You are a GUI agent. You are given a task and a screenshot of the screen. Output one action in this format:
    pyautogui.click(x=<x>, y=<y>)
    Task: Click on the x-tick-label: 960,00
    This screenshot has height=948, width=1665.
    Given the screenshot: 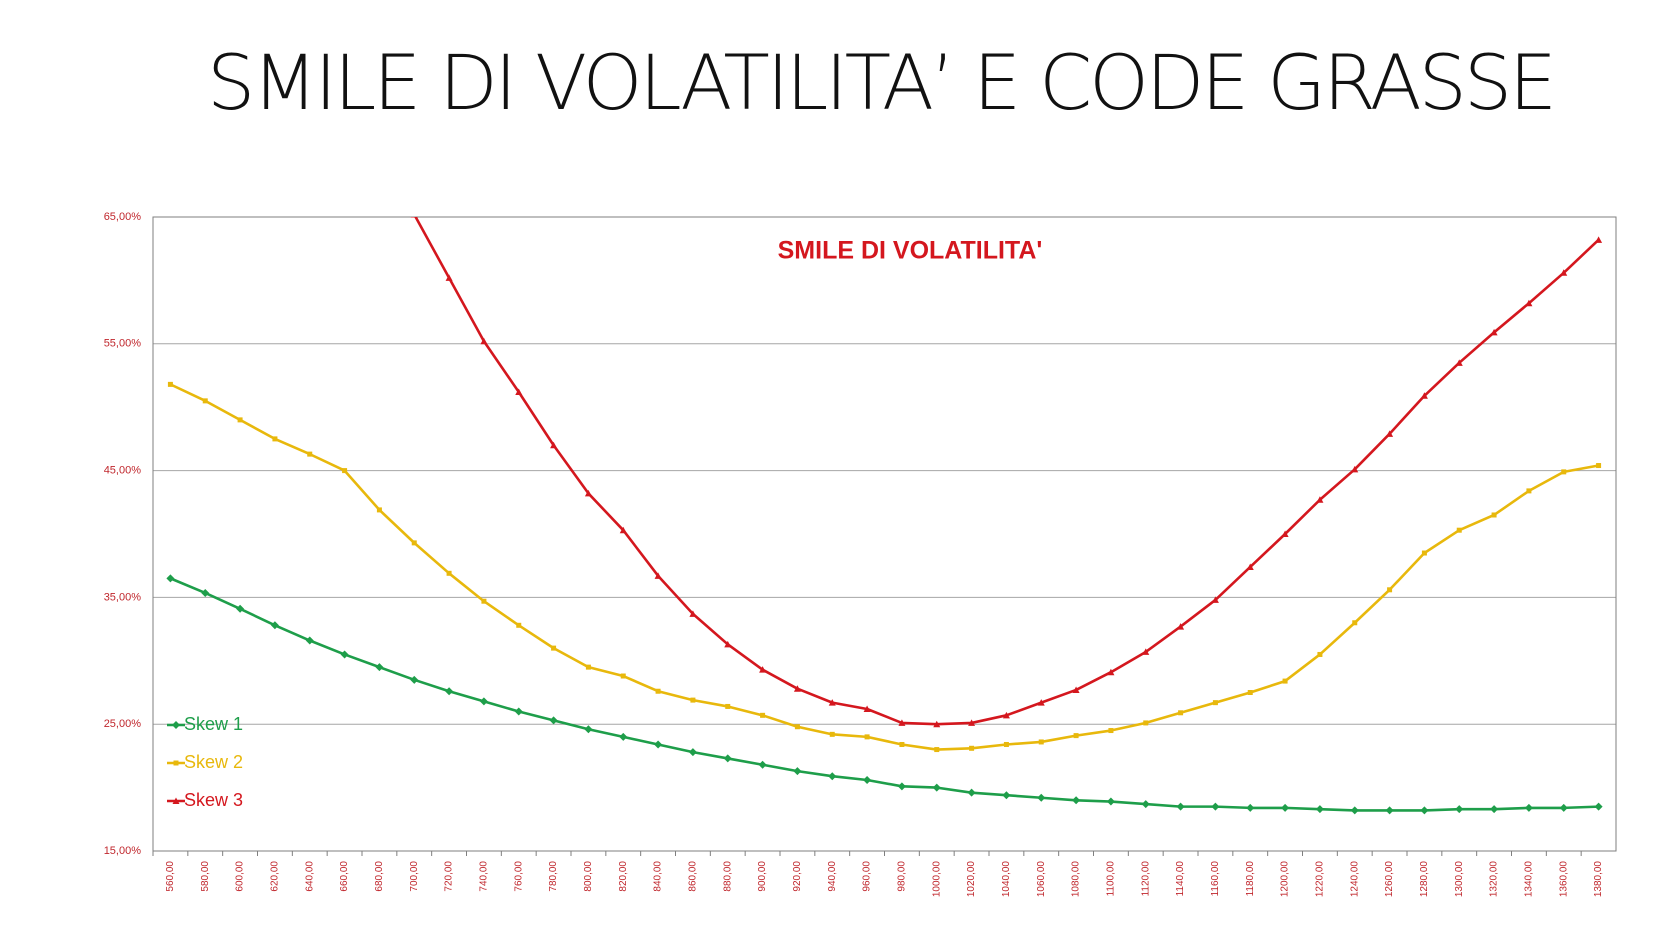 What is the action you would take?
    pyautogui.click(x=867, y=876)
    